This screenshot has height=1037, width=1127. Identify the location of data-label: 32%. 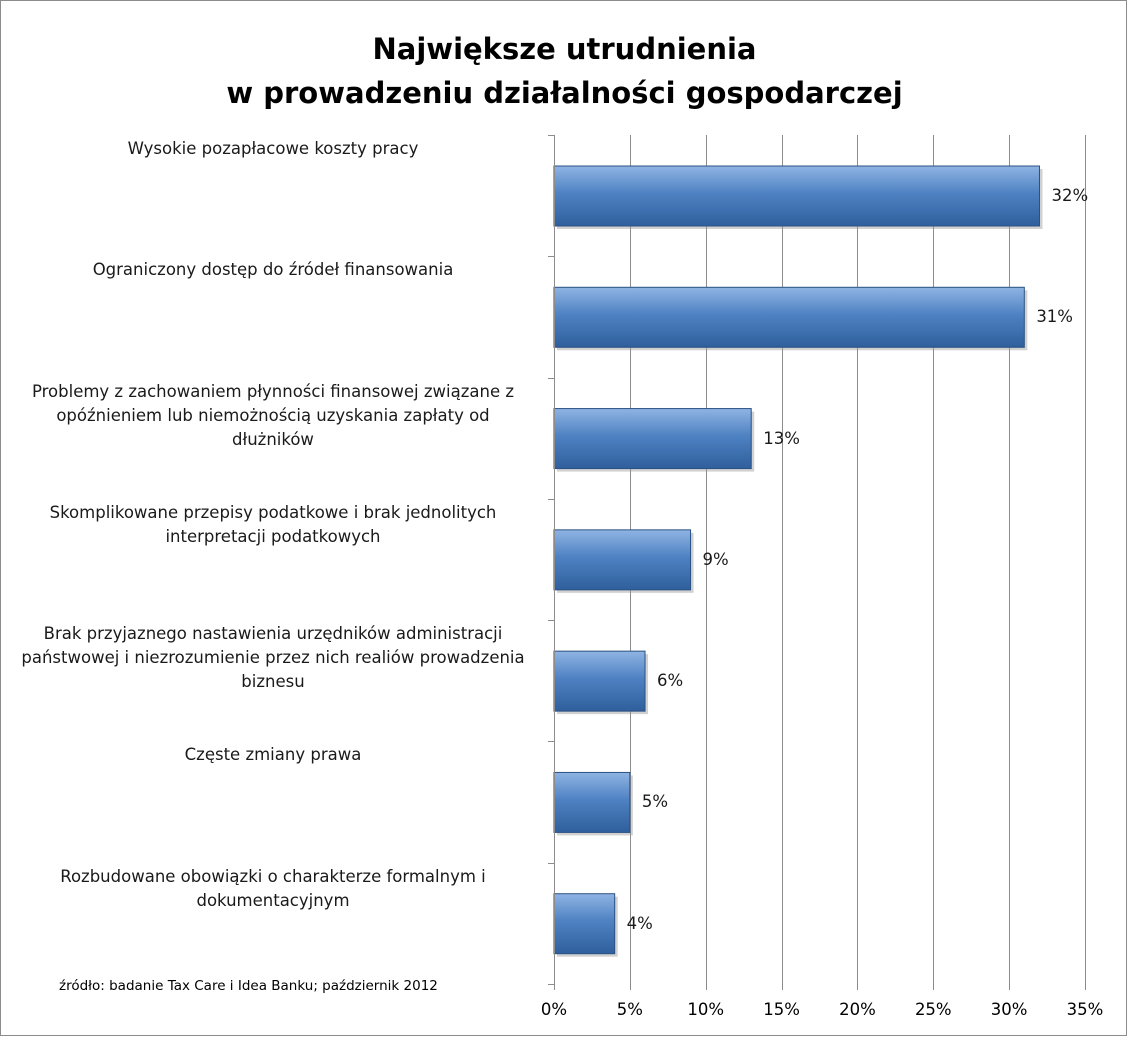
(1070, 195).